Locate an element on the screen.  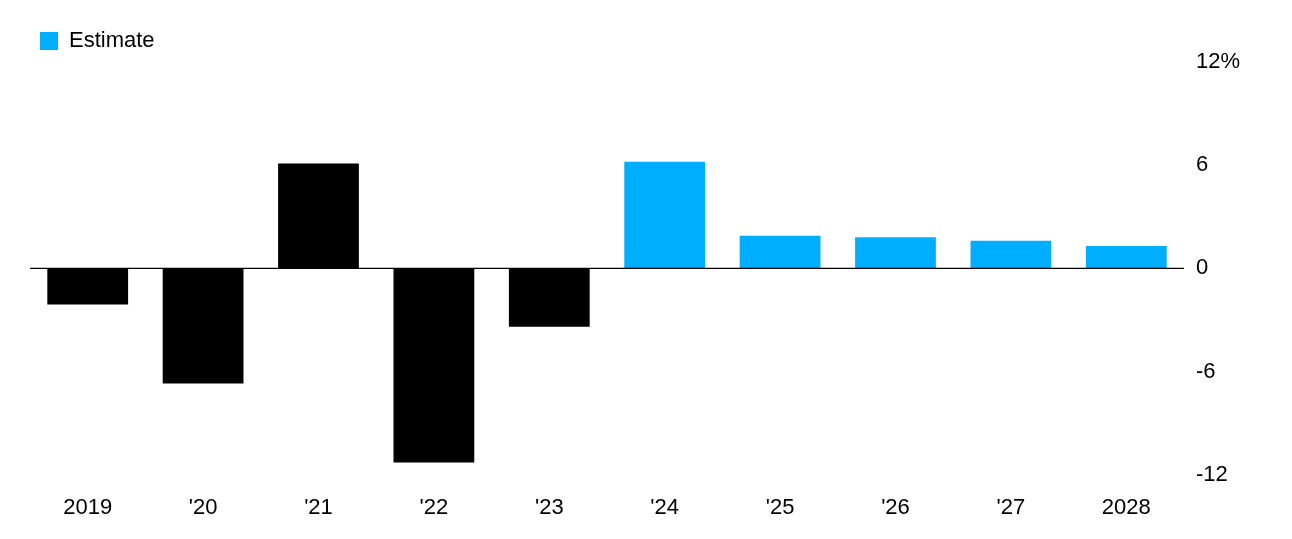
y-tick-label: 0 is located at coordinates (1202, 267).